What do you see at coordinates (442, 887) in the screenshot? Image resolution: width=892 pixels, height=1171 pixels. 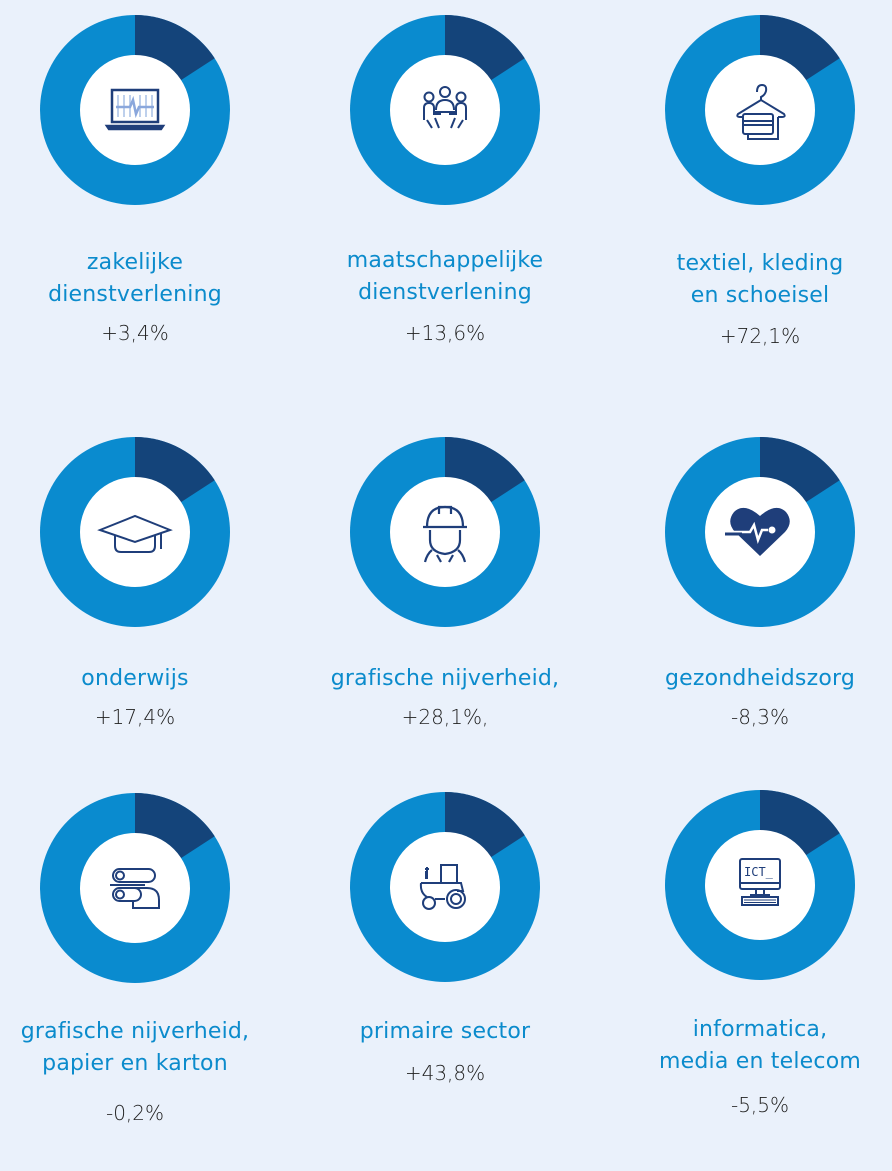 I see `tractor-icon` at bounding box center [442, 887].